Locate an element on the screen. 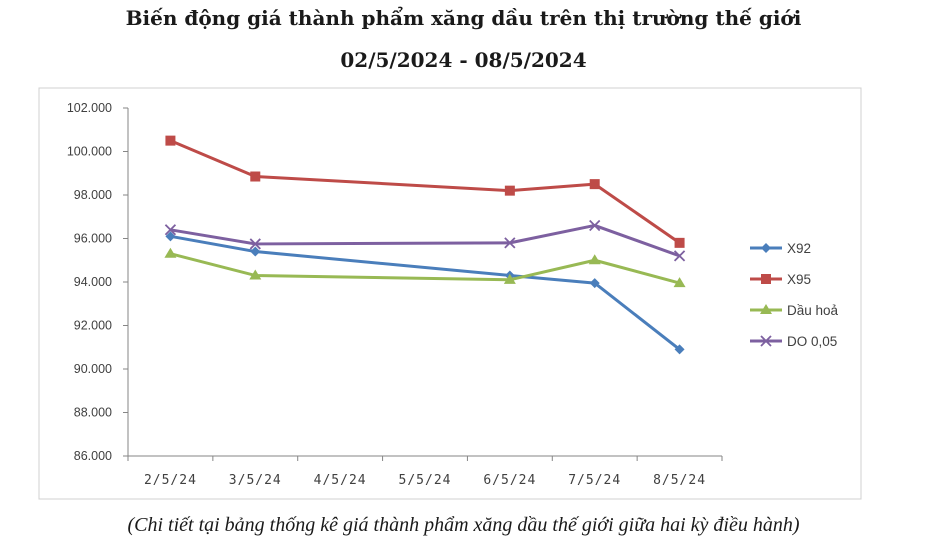  x-tick-label: 6/5/24 is located at coordinates (509, 480).